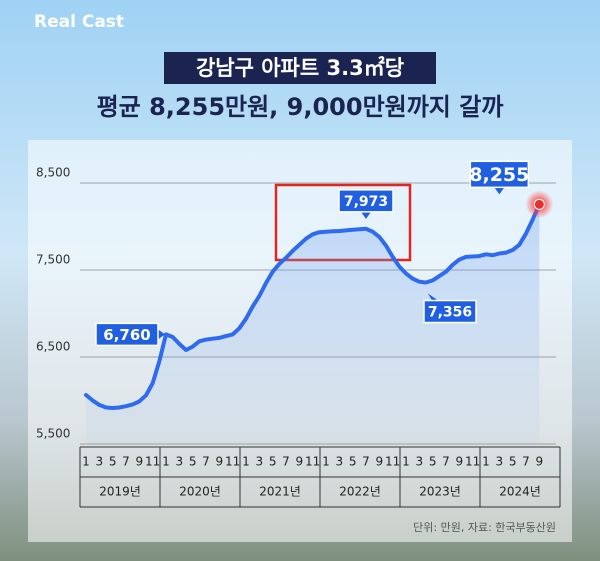 This screenshot has width=600, height=561. Describe the element at coordinates (53, 173) in the screenshot. I see `y-tick-label: 8,500` at that location.